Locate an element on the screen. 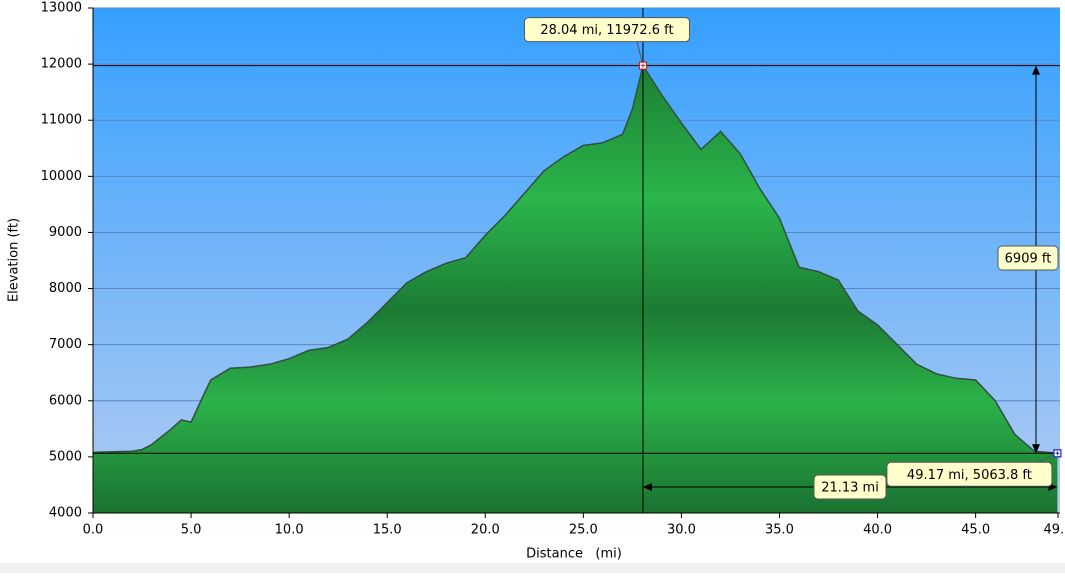  x-tick-label: 10.0 is located at coordinates (289, 530).